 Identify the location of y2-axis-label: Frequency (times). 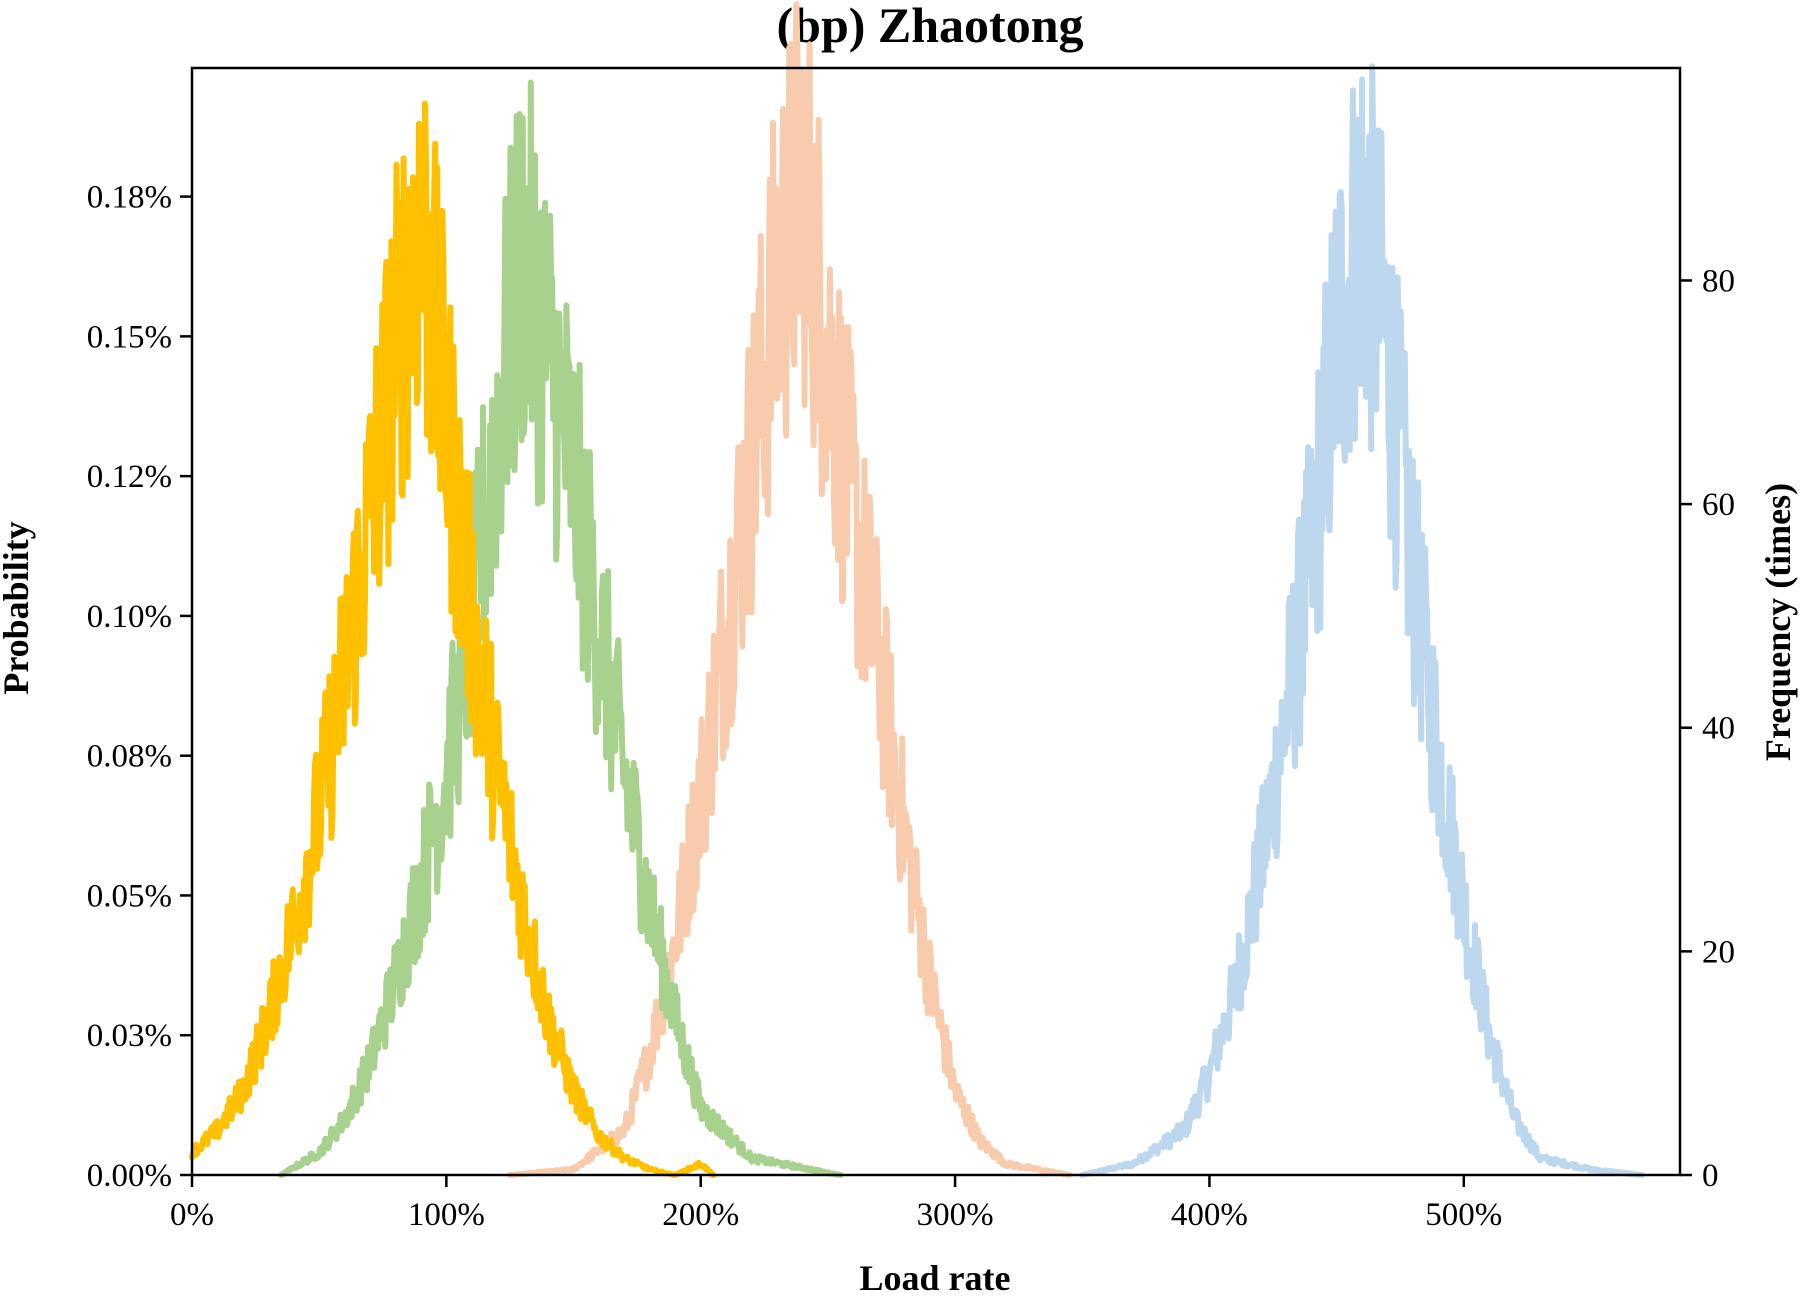
(1778, 622).